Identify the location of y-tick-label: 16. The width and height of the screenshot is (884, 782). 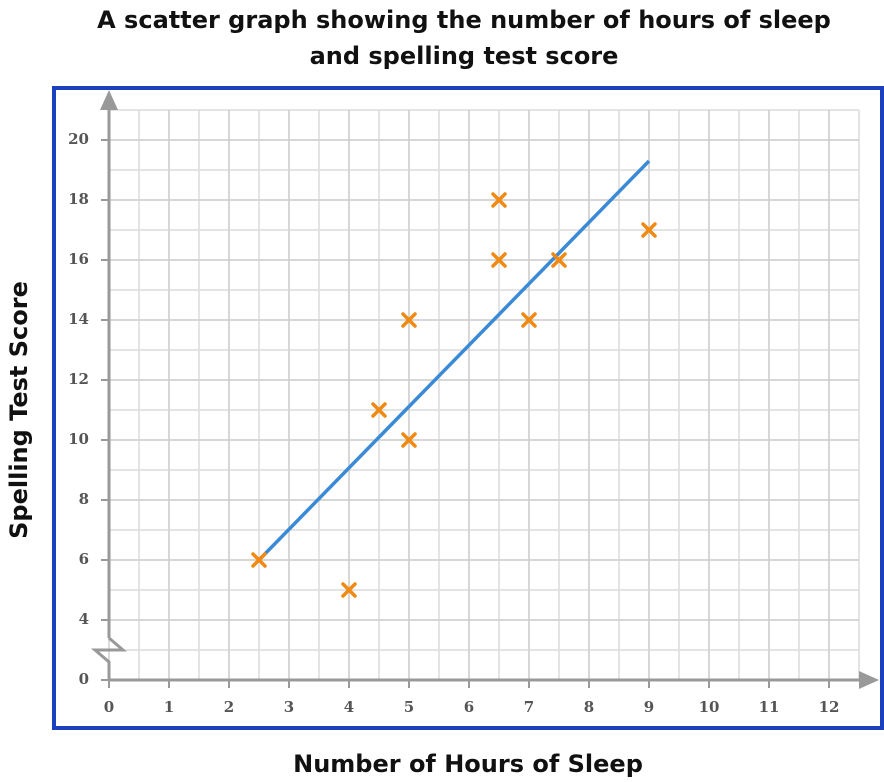
(78, 259).